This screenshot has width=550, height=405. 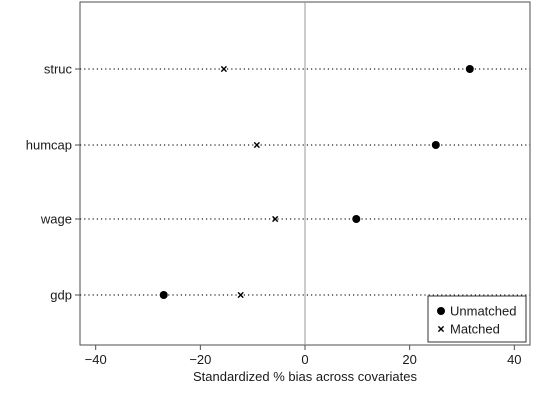 What do you see at coordinates (49, 145) in the screenshot?
I see `y-tick-label-humcap: humcap` at bounding box center [49, 145].